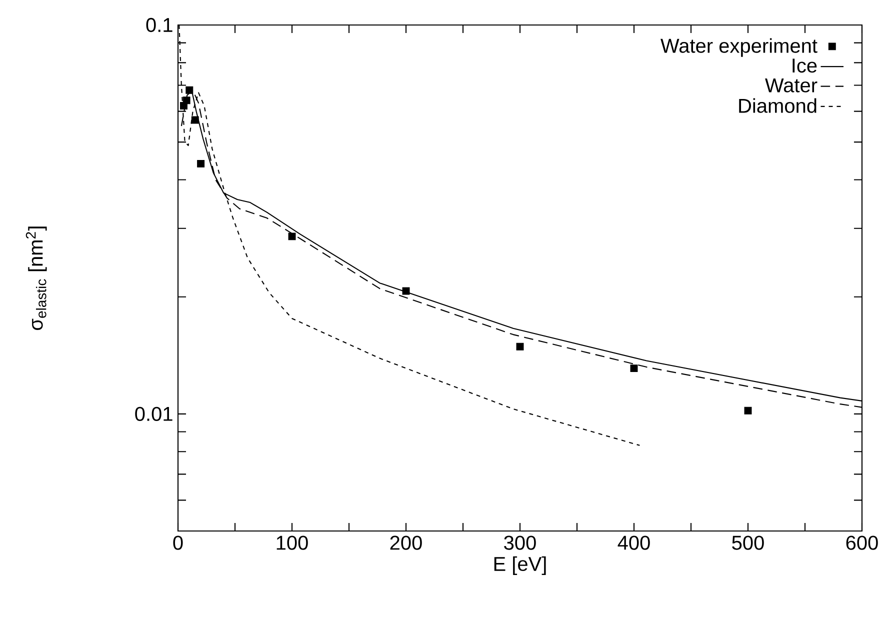 The width and height of the screenshot is (896, 628). Describe the element at coordinates (862, 543) in the screenshot. I see `x-tick-label: 600` at that location.